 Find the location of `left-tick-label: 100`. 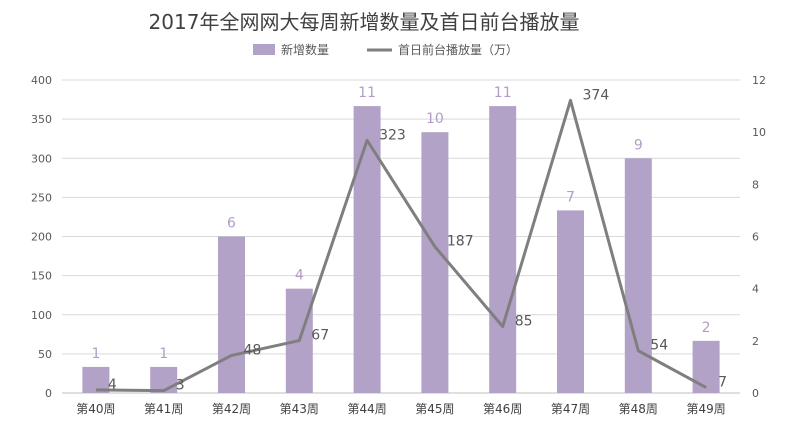

left-tick-label: 100 is located at coordinates (41, 315).